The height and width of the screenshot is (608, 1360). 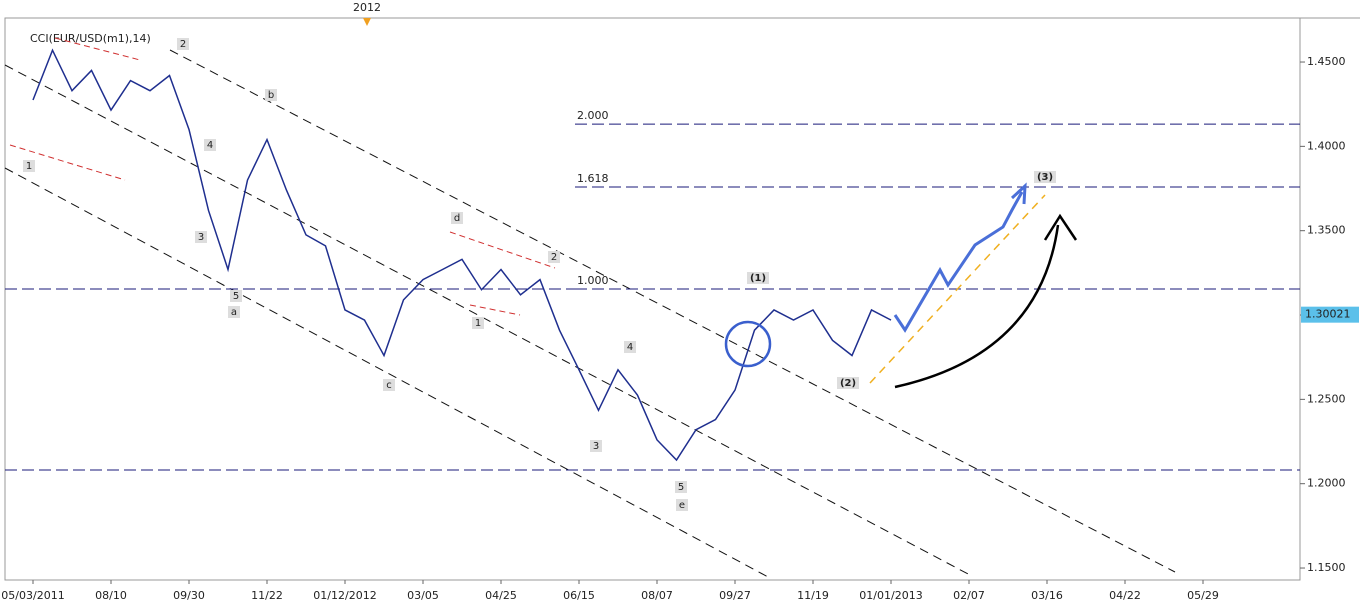 I want to click on wave-label: b, so click(x=271, y=95).